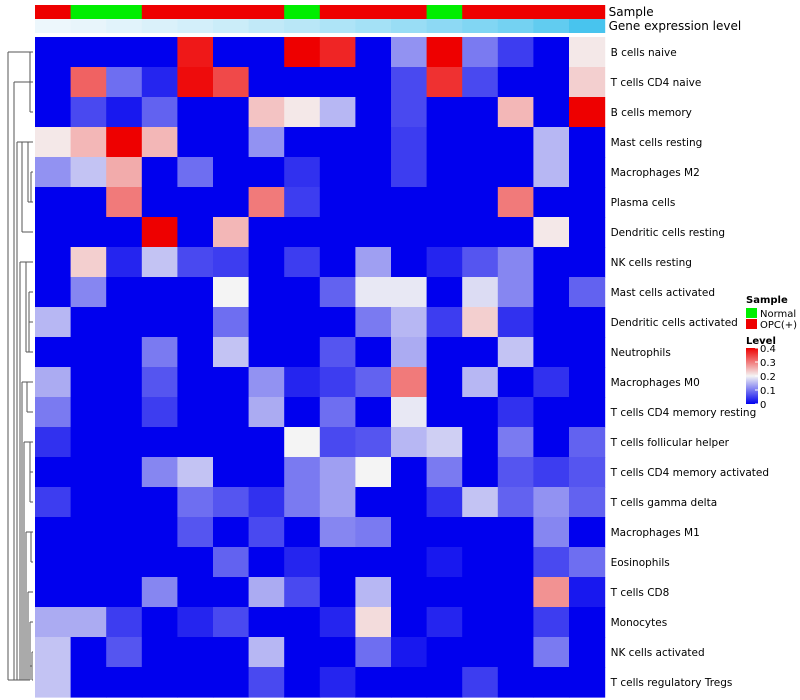  Describe the element at coordinates (640, 563) in the screenshot. I see `row-label: Eosinophils` at that location.